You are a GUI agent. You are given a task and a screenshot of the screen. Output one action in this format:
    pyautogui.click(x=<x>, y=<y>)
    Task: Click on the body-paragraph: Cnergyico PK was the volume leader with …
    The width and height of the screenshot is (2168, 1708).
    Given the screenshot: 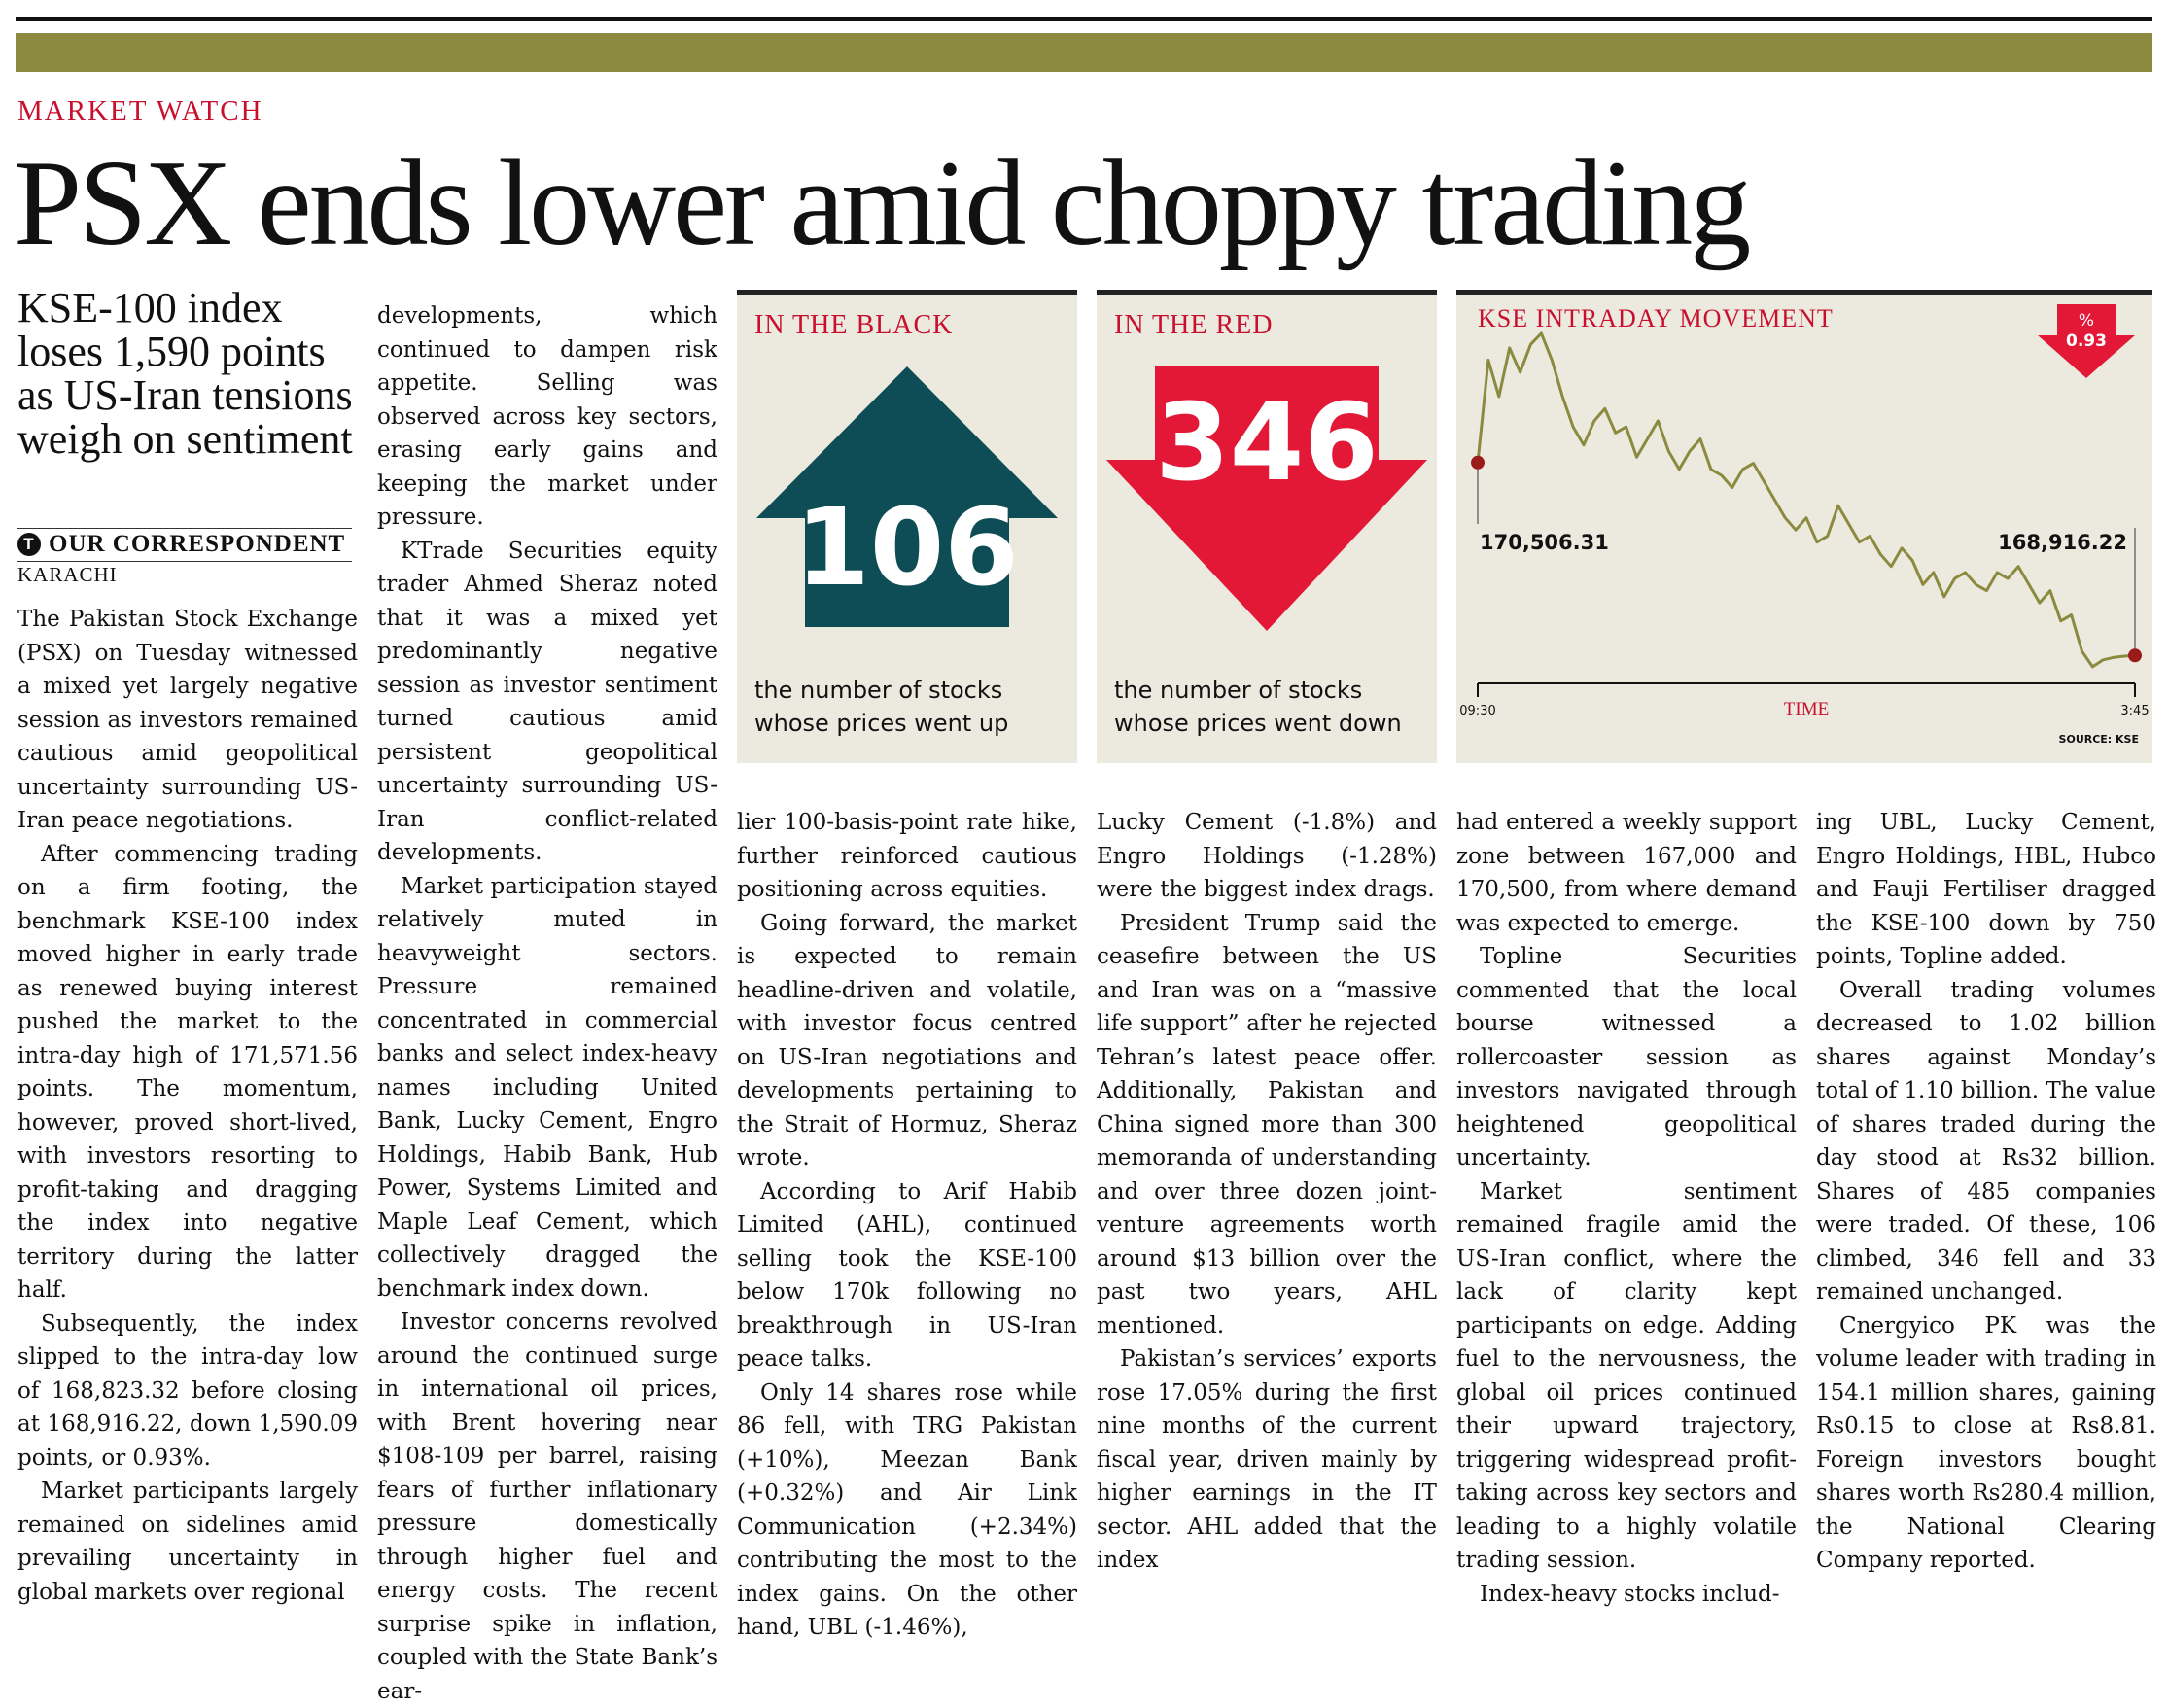 What is the action you would take?
    pyautogui.click(x=1986, y=1443)
    